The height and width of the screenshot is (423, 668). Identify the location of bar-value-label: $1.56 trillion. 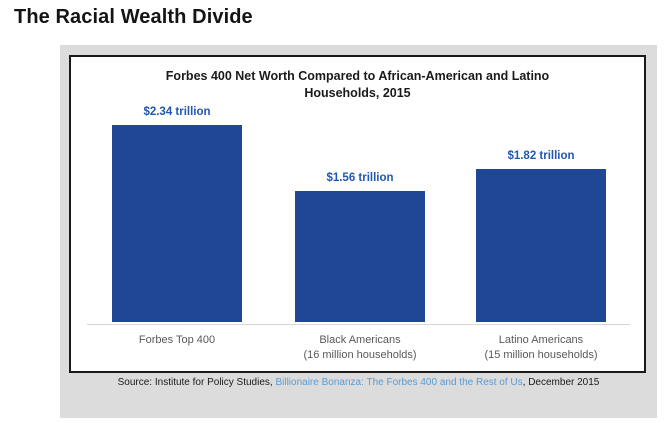
(360, 178).